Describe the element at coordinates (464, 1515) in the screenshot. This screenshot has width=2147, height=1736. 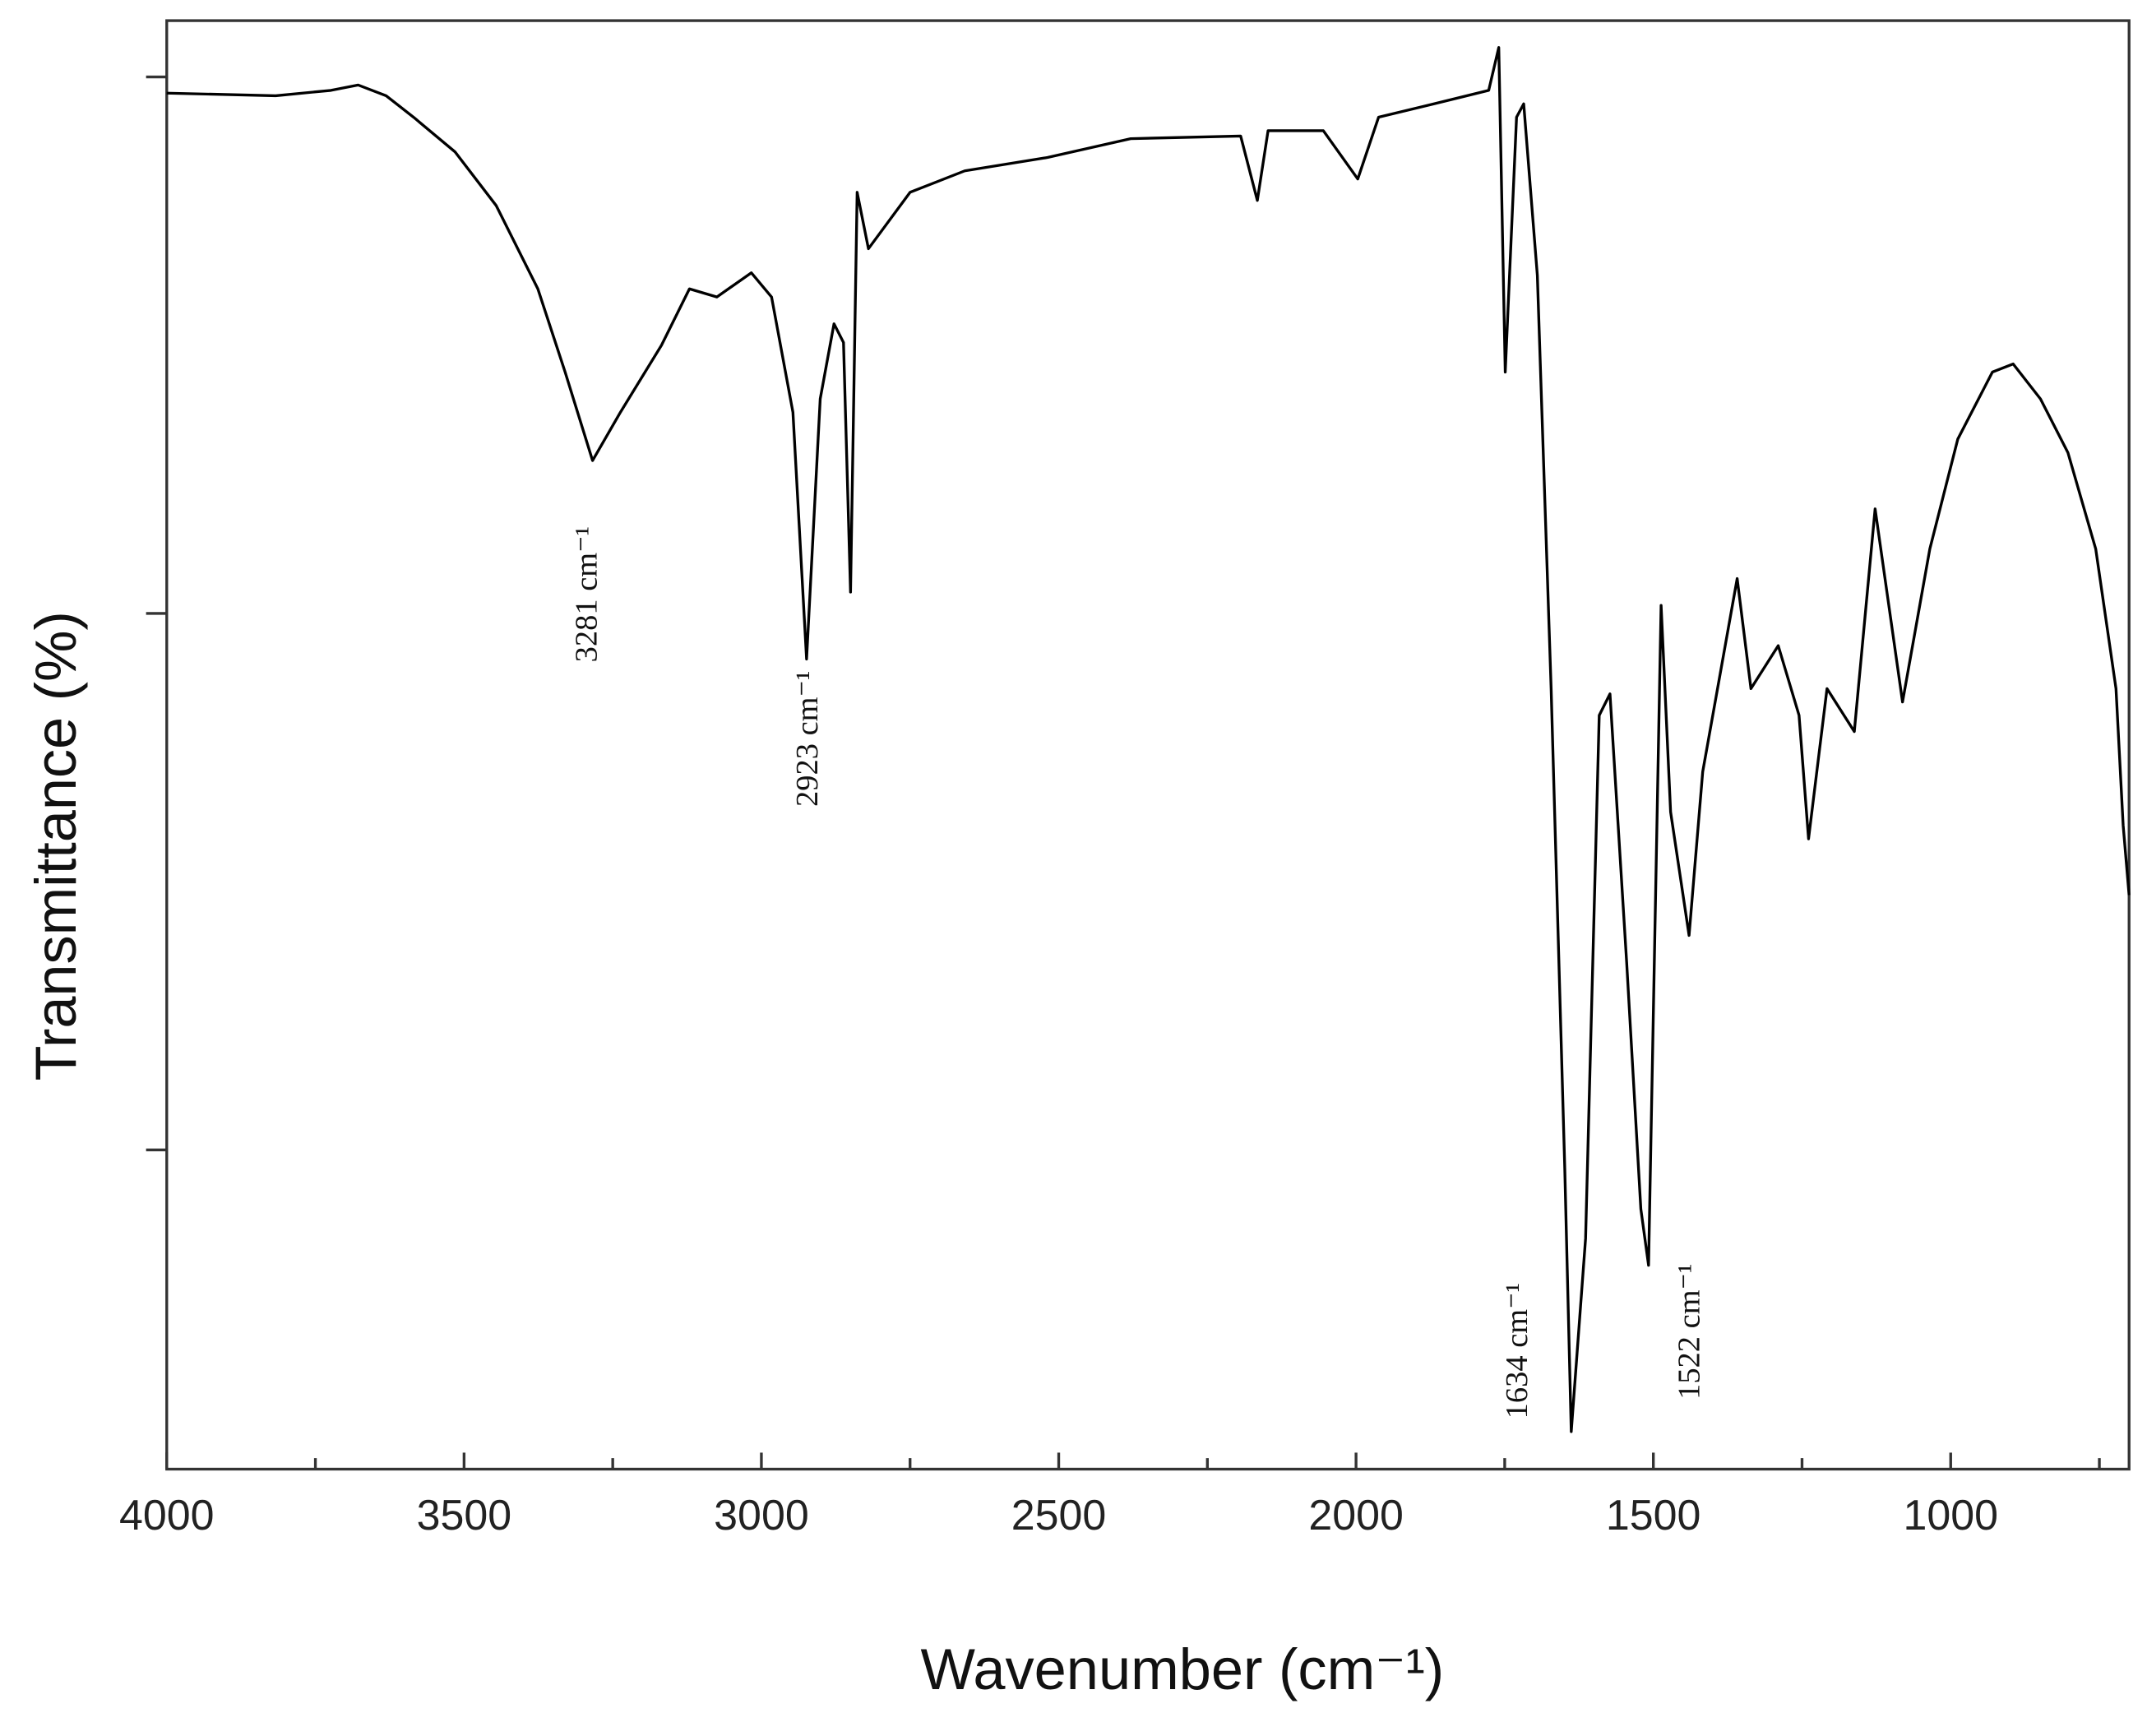
I see `x-tick-label: 3500` at that location.